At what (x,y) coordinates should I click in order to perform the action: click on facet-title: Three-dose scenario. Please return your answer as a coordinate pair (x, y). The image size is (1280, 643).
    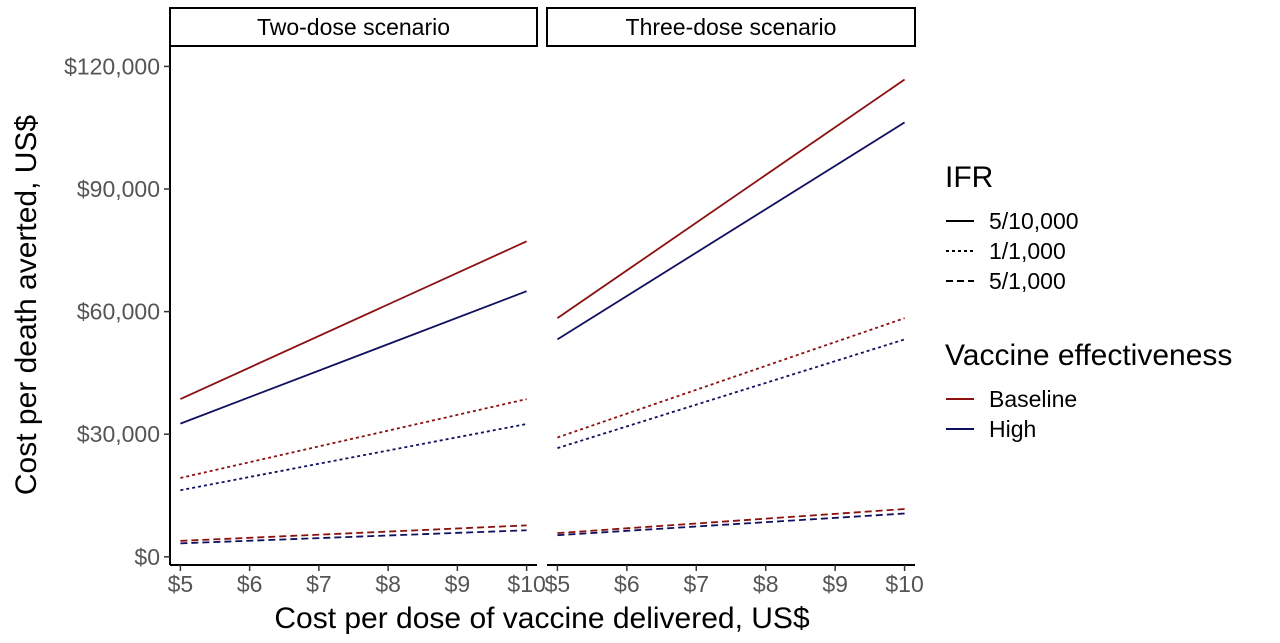
    Looking at the image, I should click on (731, 27).